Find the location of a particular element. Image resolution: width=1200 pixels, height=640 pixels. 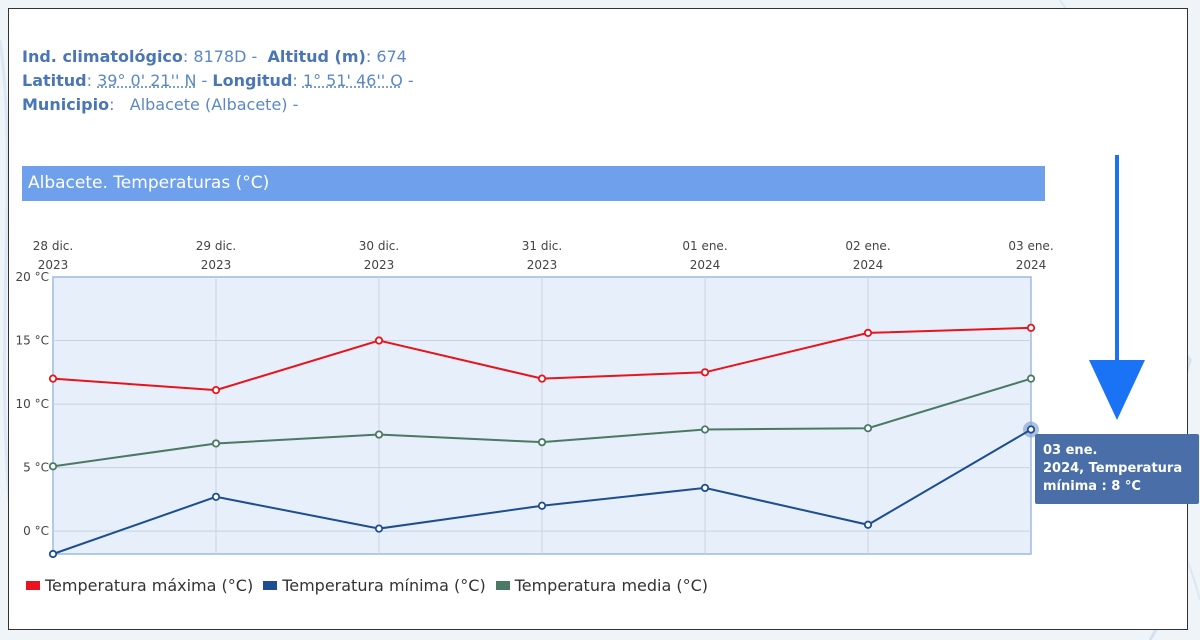

x-tick-label: 03 ene. is located at coordinates (1030, 246).